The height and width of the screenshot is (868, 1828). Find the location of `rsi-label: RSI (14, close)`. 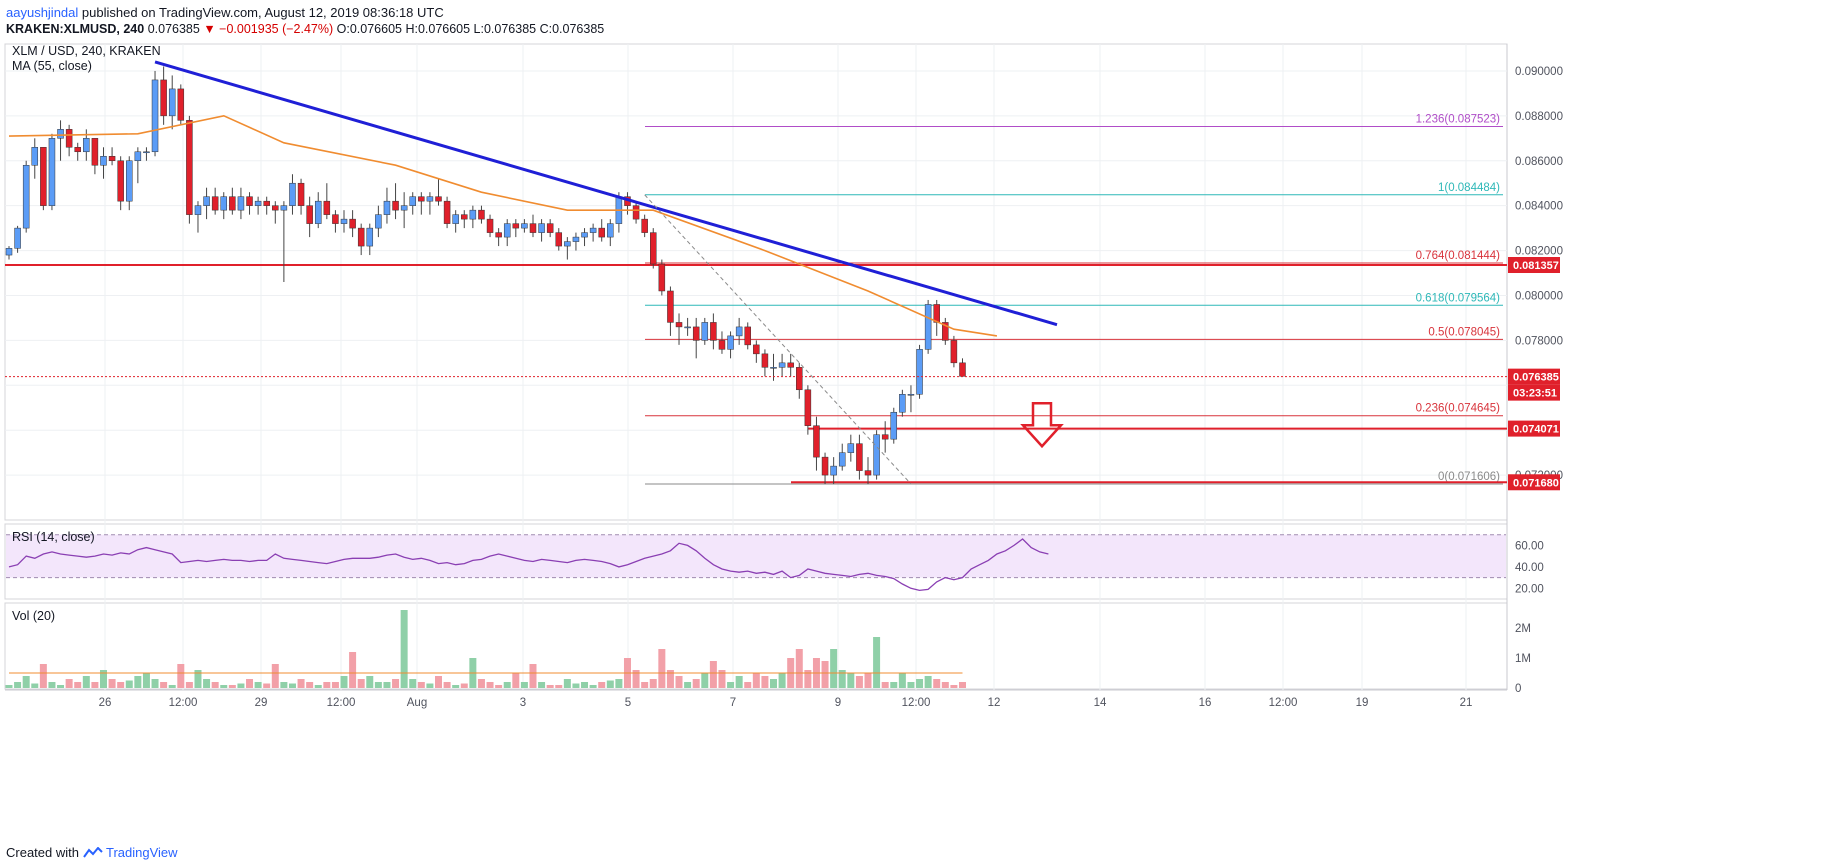

rsi-label: RSI (14, close) is located at coordinates (53, 537).